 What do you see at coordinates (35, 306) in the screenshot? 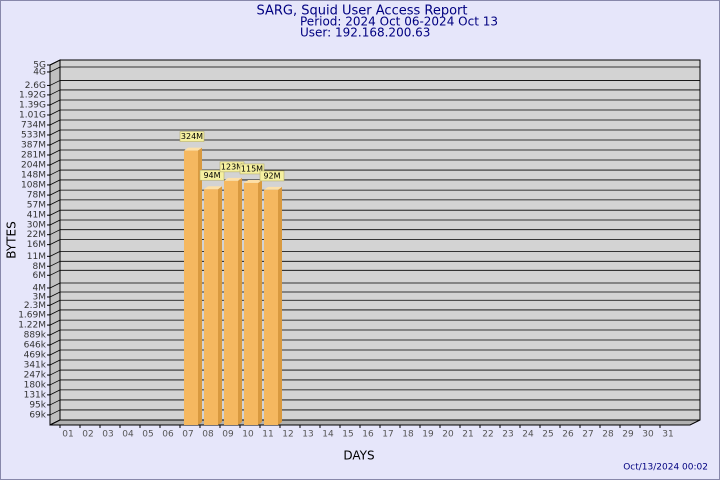
I see `y-tick-label: 2.3M` at bounding box center [35, 306].